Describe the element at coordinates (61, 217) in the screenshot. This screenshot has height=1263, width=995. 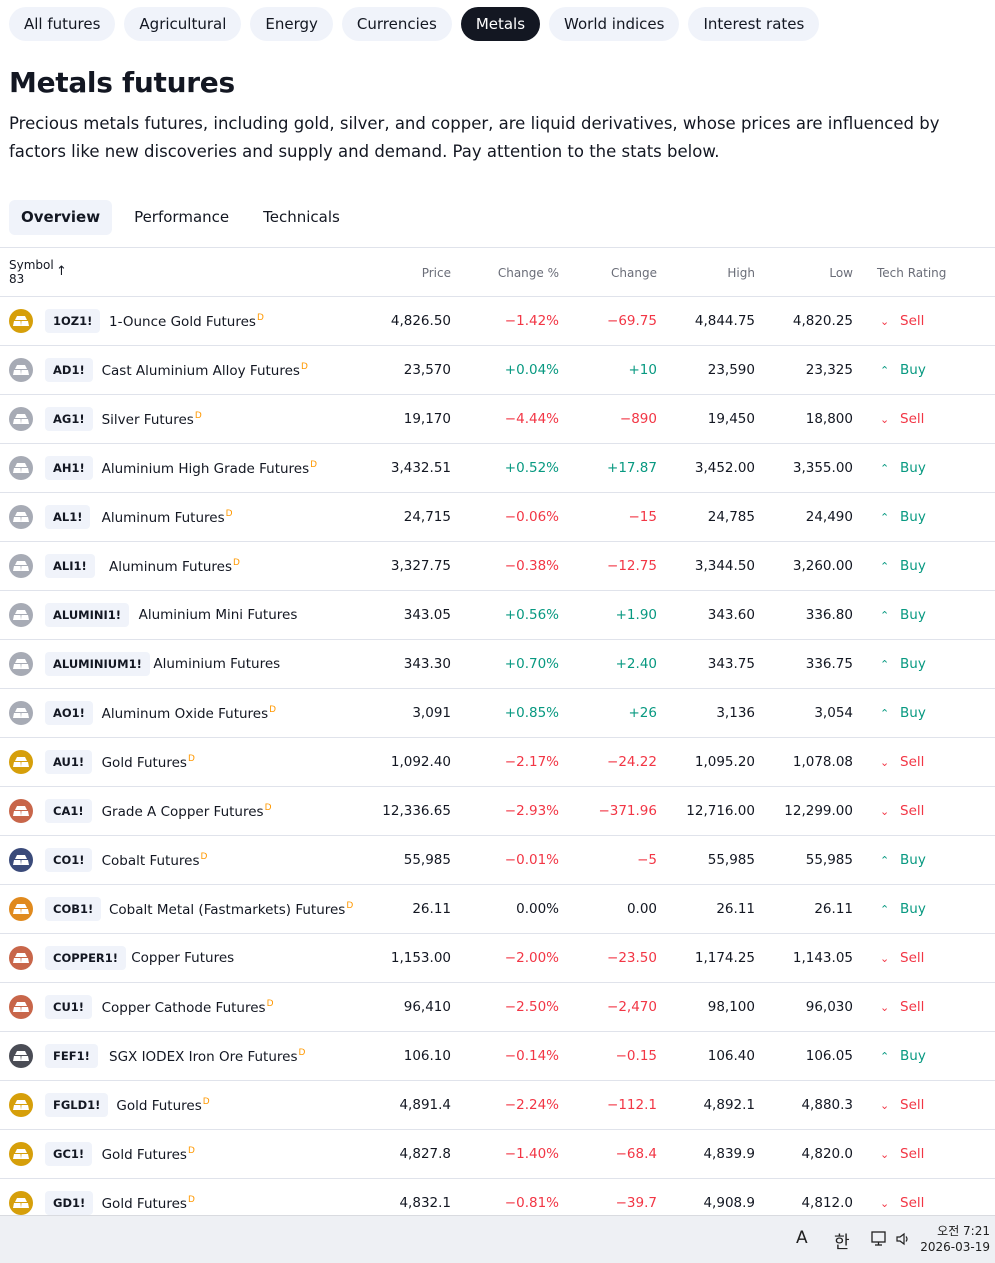
I see `tab-overview: Overview` at that location.